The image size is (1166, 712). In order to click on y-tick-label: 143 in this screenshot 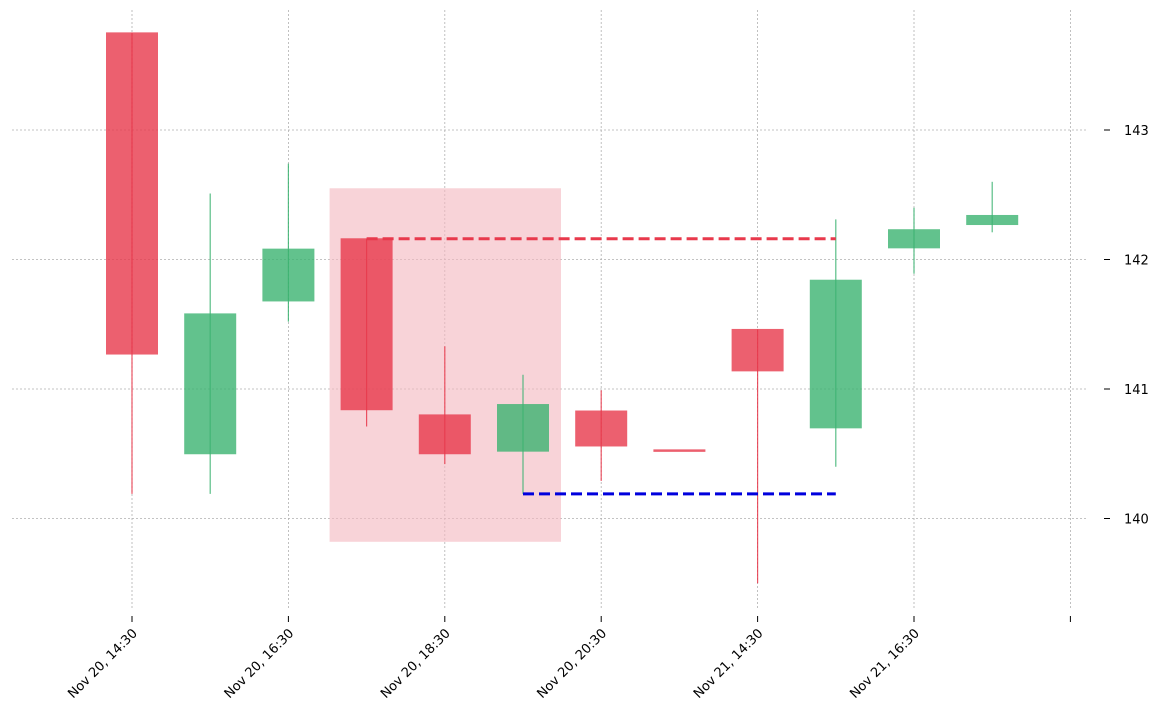, I will do `click(1136, 131)`.